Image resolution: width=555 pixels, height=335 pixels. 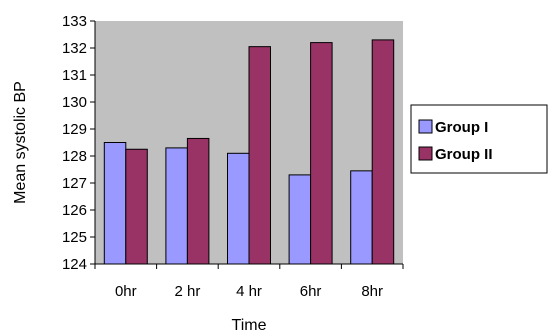 What do you see at coordinates (187, 291) in the screenshot?
I see `x-tick-label: 2 hr` at bounding box center [187, 291].